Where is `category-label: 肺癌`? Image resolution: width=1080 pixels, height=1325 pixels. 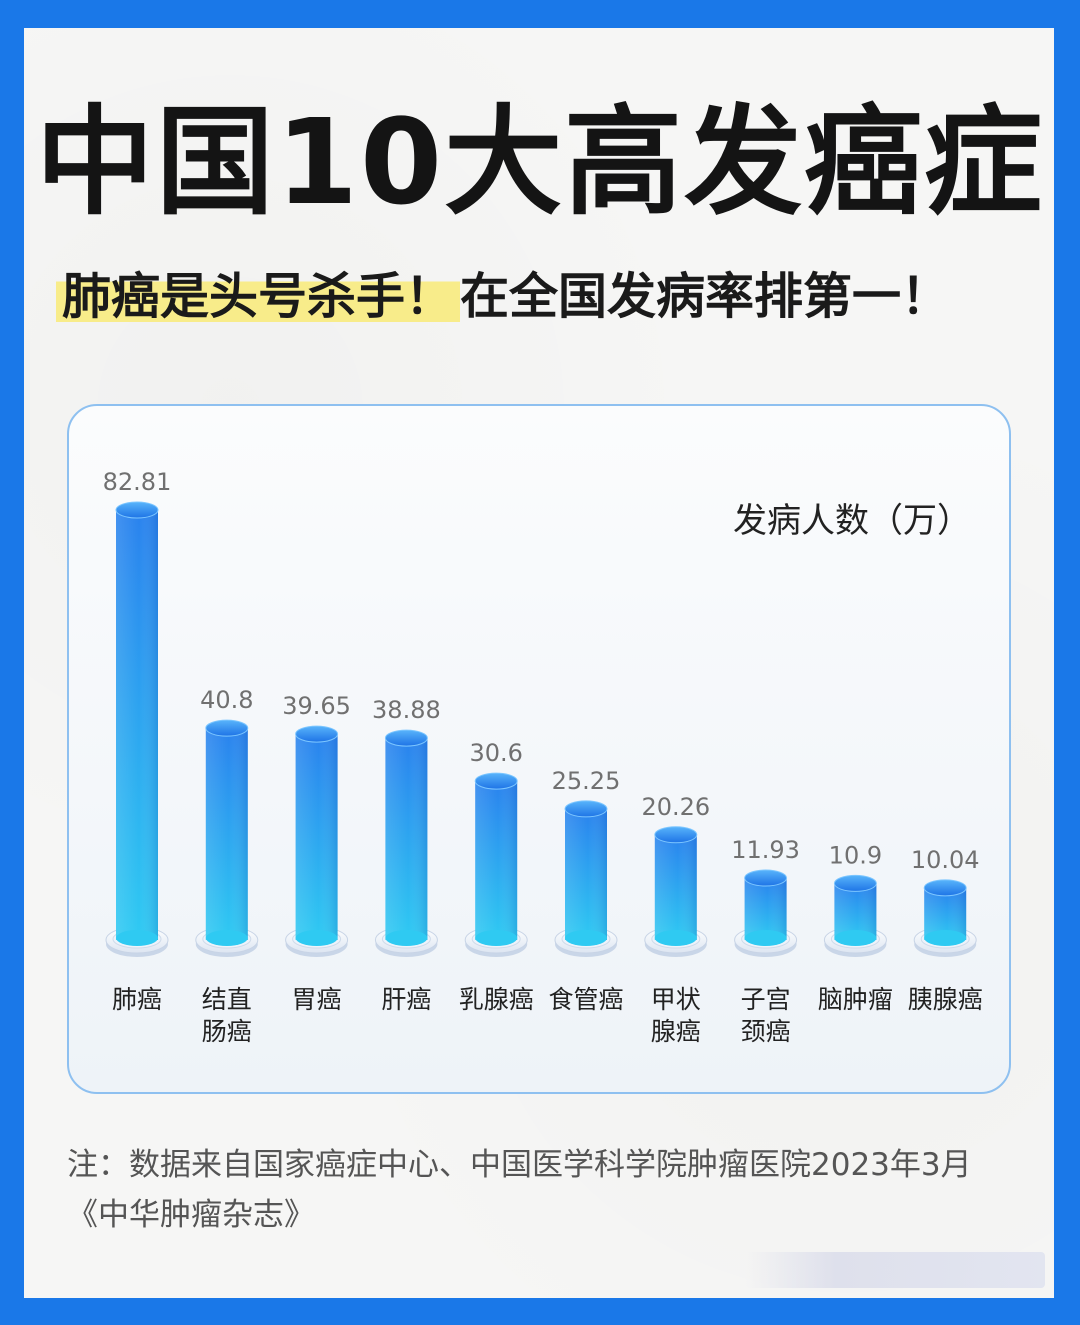
category-label: 肺癌 is located at coordinates (137, 999).